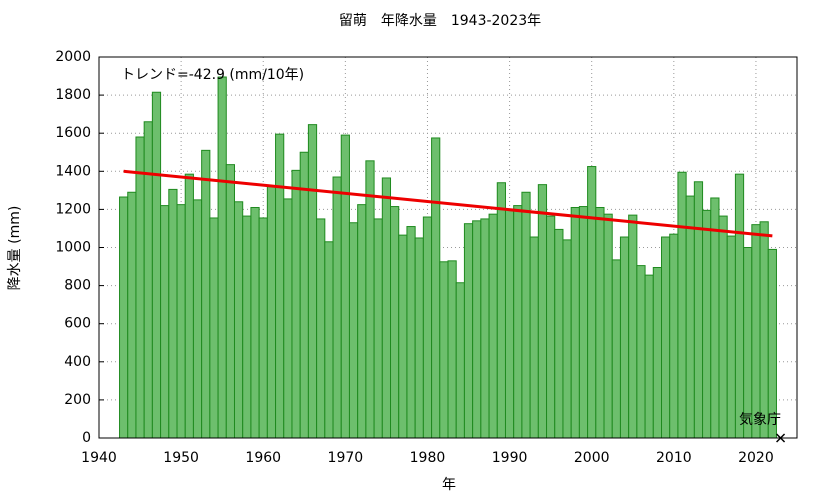  Describe the element at coordinates (428, 458) in the screenshot. I see `x-tick-label: 1980` at that location.